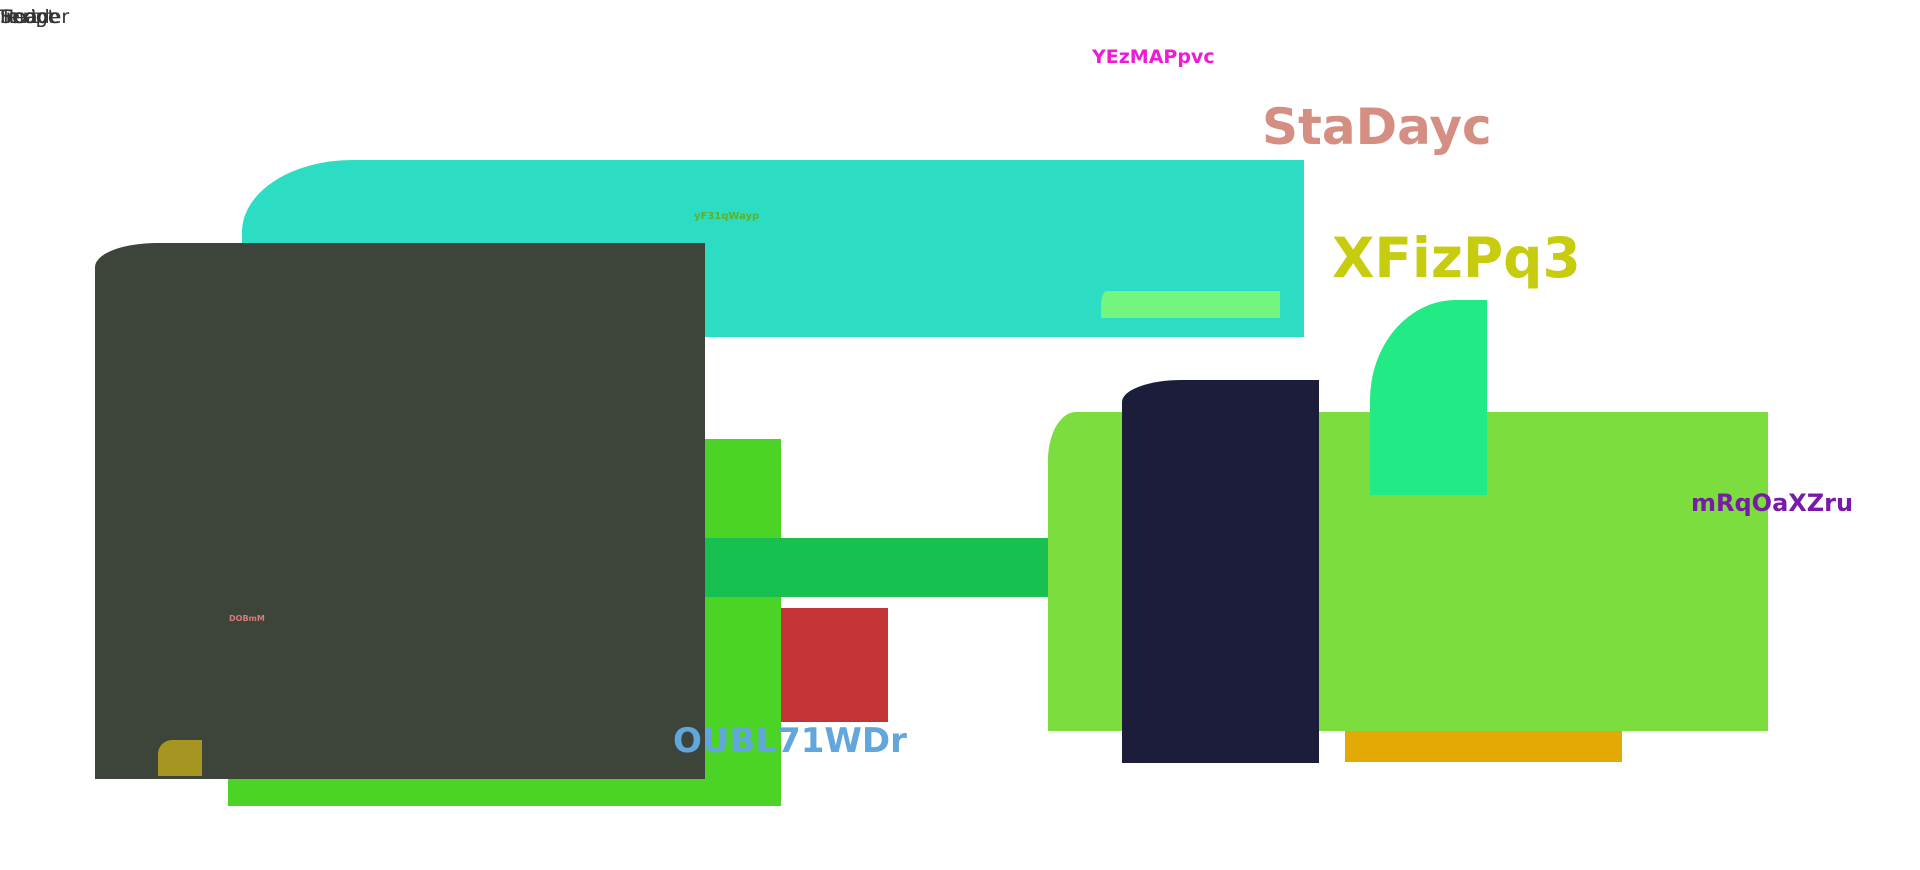  I want to click on light-green-strip, so click(1190, 304).